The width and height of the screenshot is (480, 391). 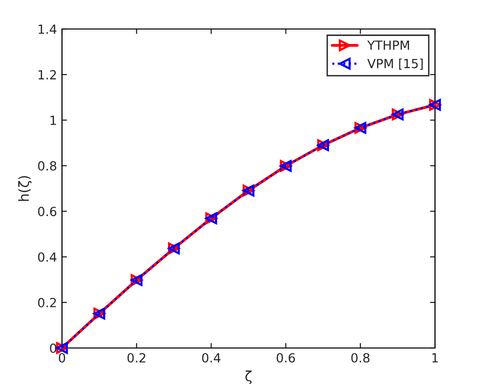 I want to click on x-tick-label: 0.2, so click(x=136, y=358).